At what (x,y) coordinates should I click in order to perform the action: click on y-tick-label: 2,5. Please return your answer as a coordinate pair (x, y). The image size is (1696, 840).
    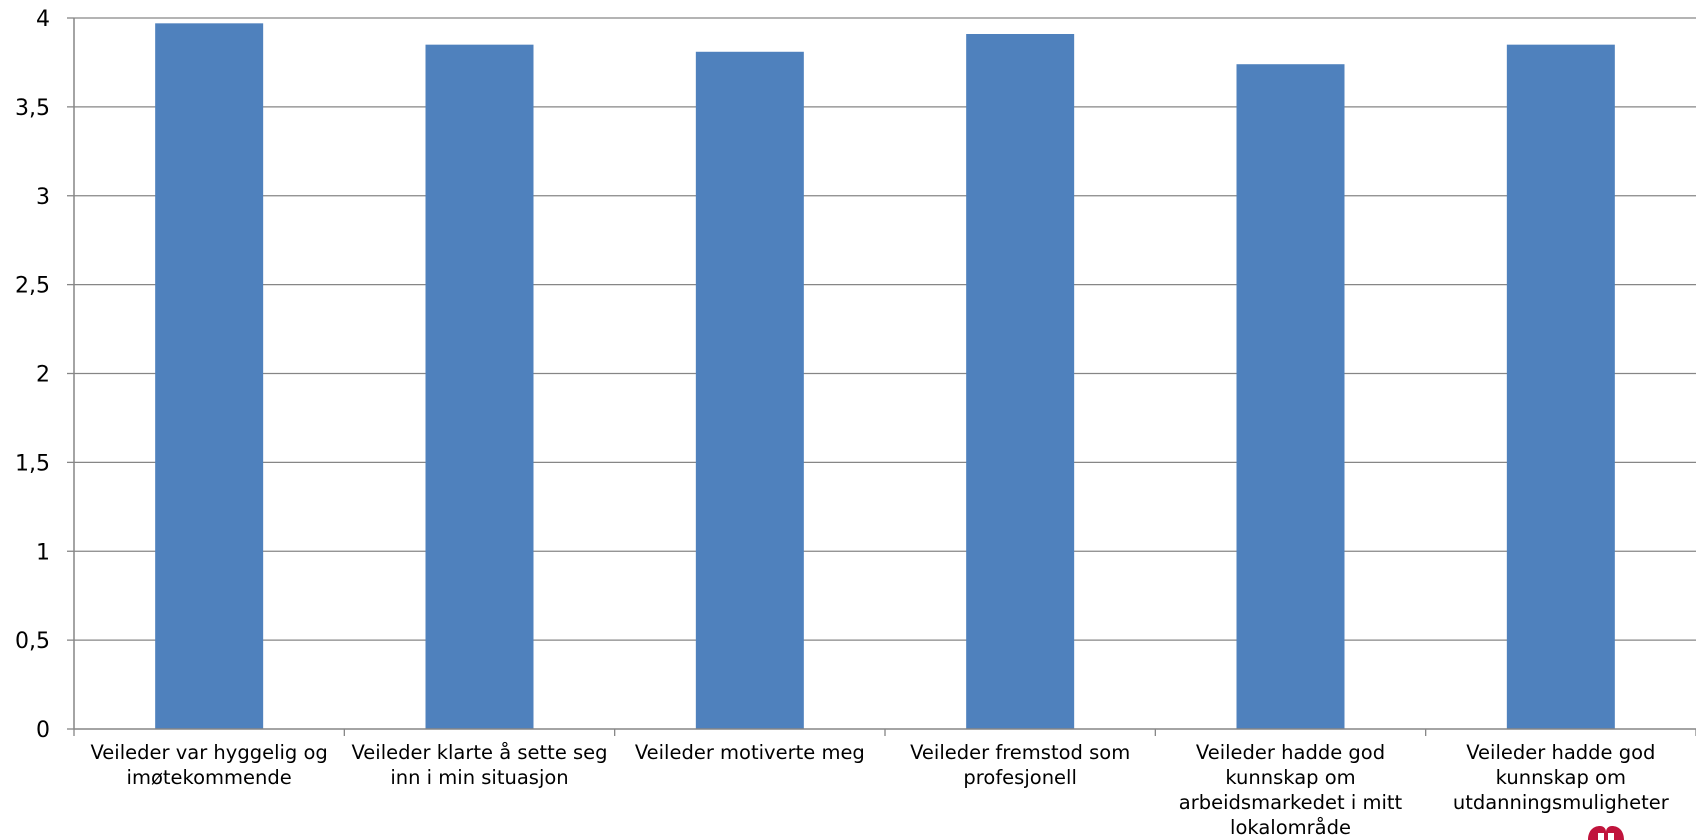
    Looking at the image, I should click on (32, 286).